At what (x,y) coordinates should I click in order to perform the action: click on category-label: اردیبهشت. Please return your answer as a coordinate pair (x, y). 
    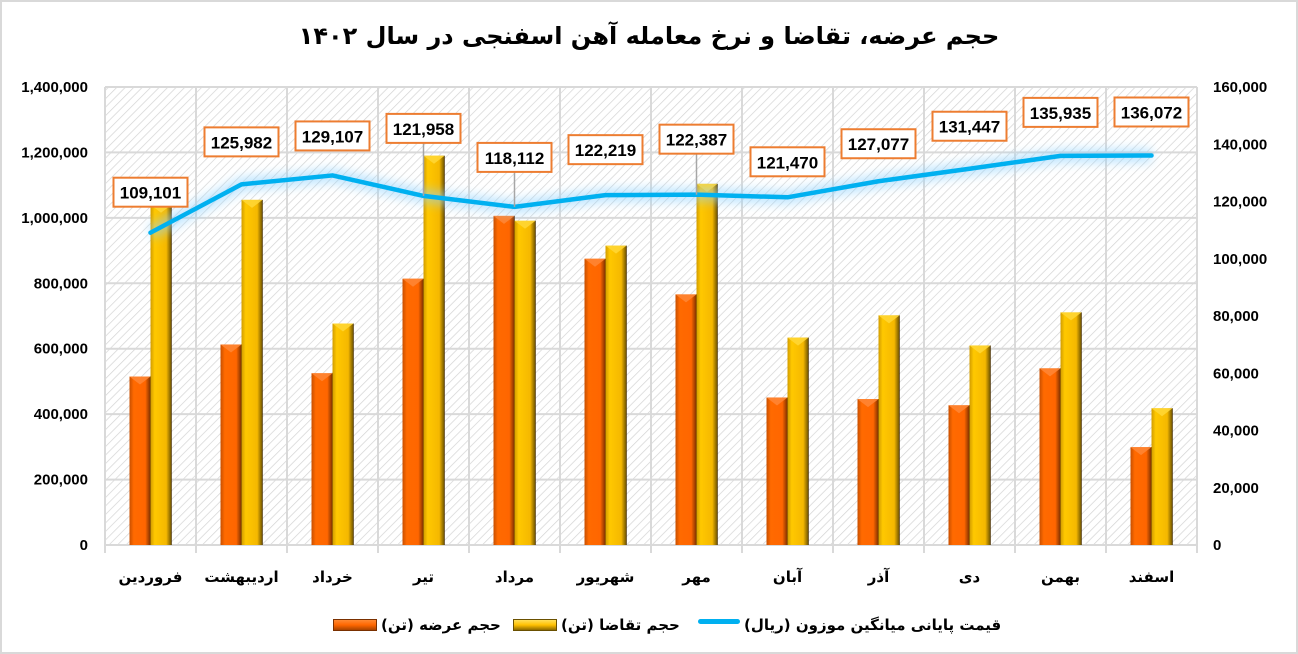
    Looking at the image, I should click on (241, 577).